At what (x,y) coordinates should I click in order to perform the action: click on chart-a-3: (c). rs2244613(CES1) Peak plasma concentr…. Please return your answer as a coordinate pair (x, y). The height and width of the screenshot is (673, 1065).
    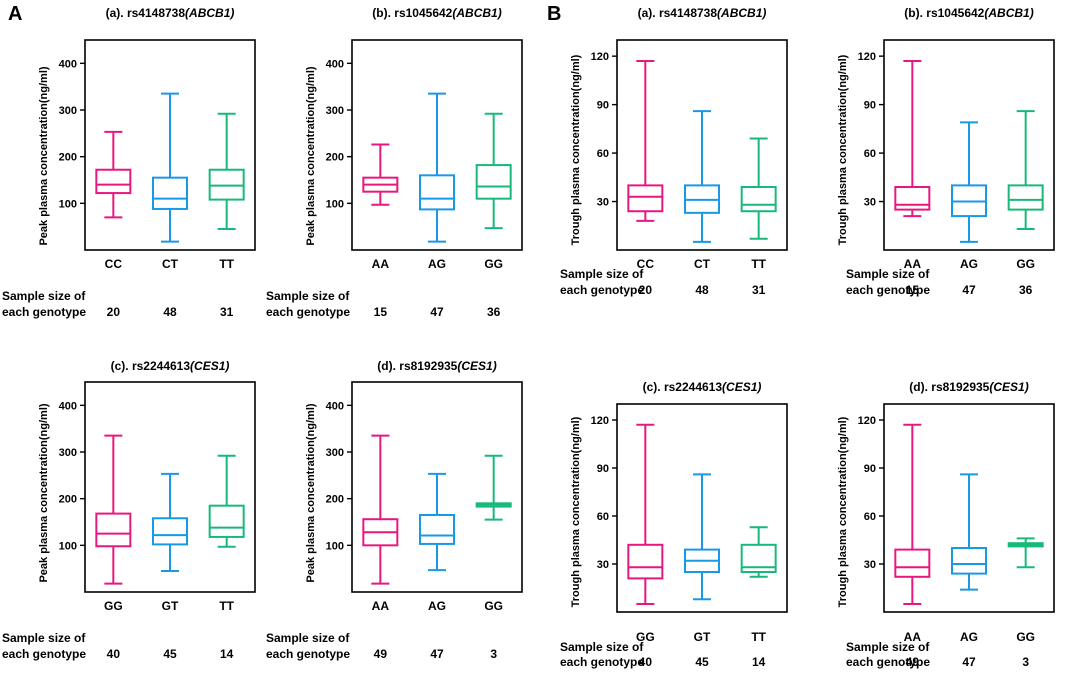
    Looking at the image, I should click on (129, 510).